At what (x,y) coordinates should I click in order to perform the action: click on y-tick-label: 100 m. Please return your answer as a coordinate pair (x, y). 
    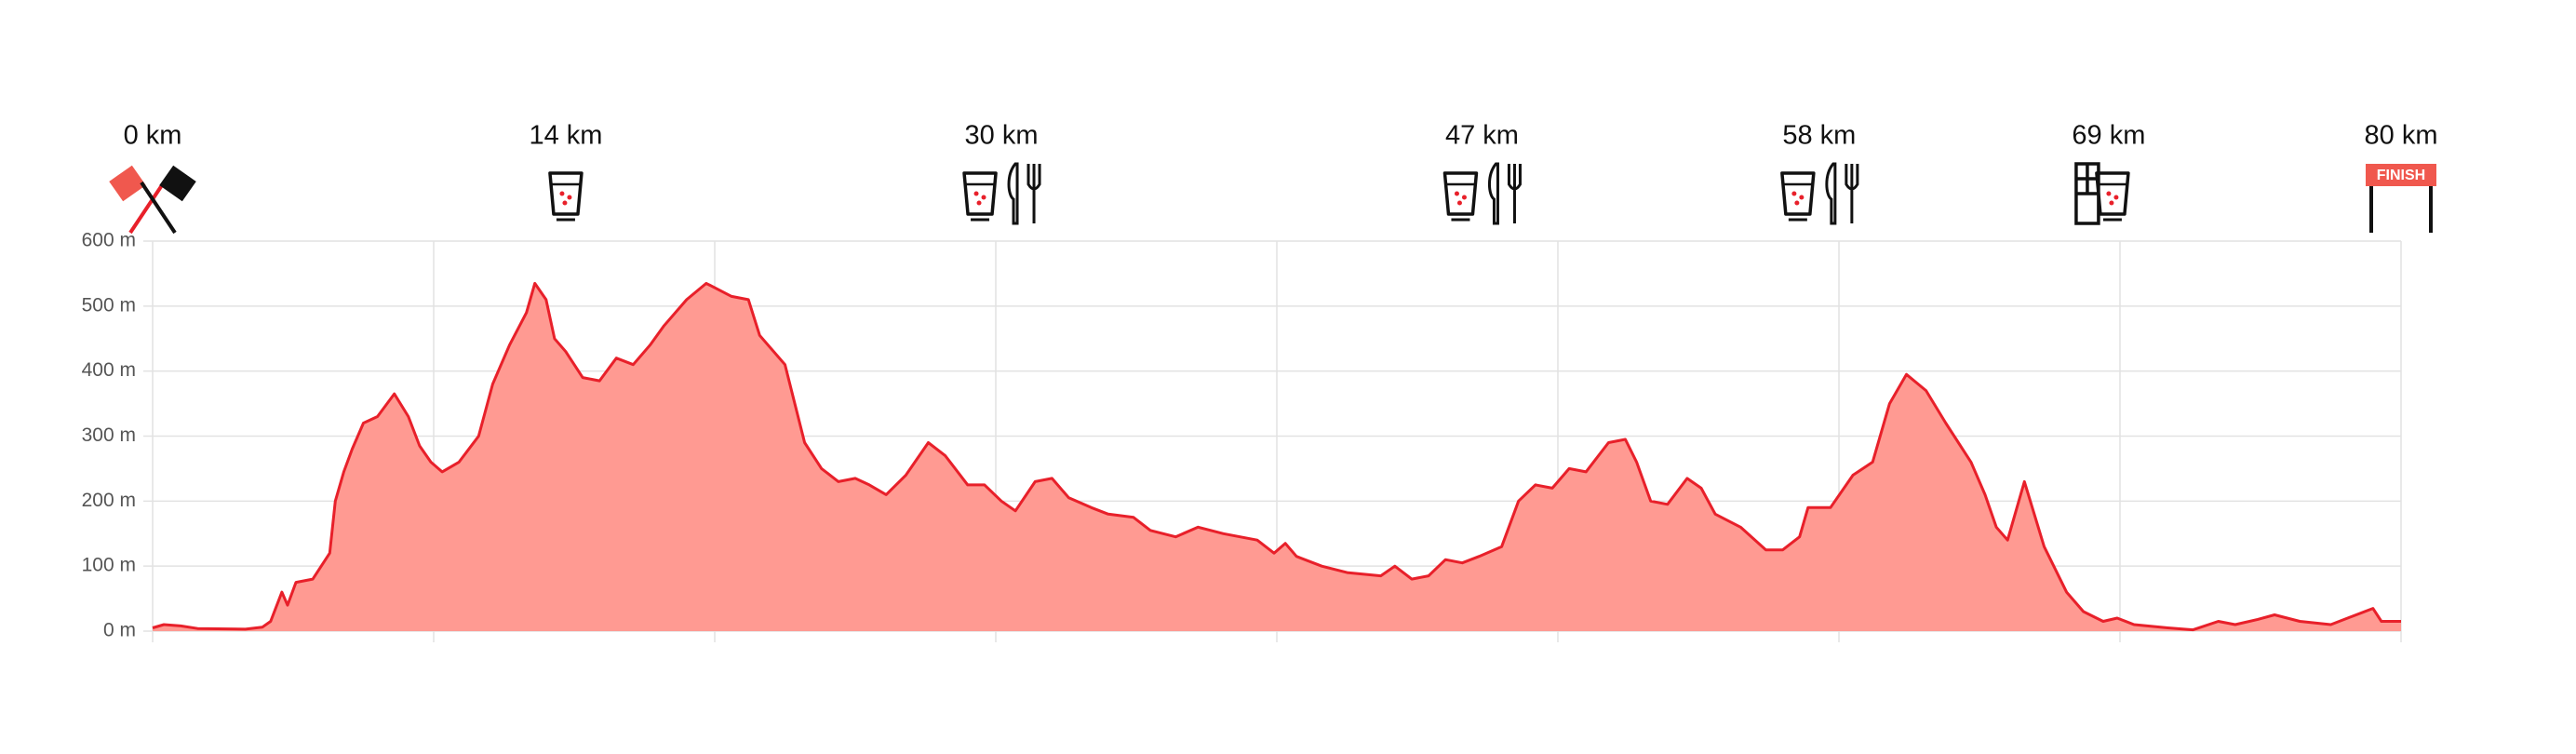
    Looking at the image, I should click on (109, 565).